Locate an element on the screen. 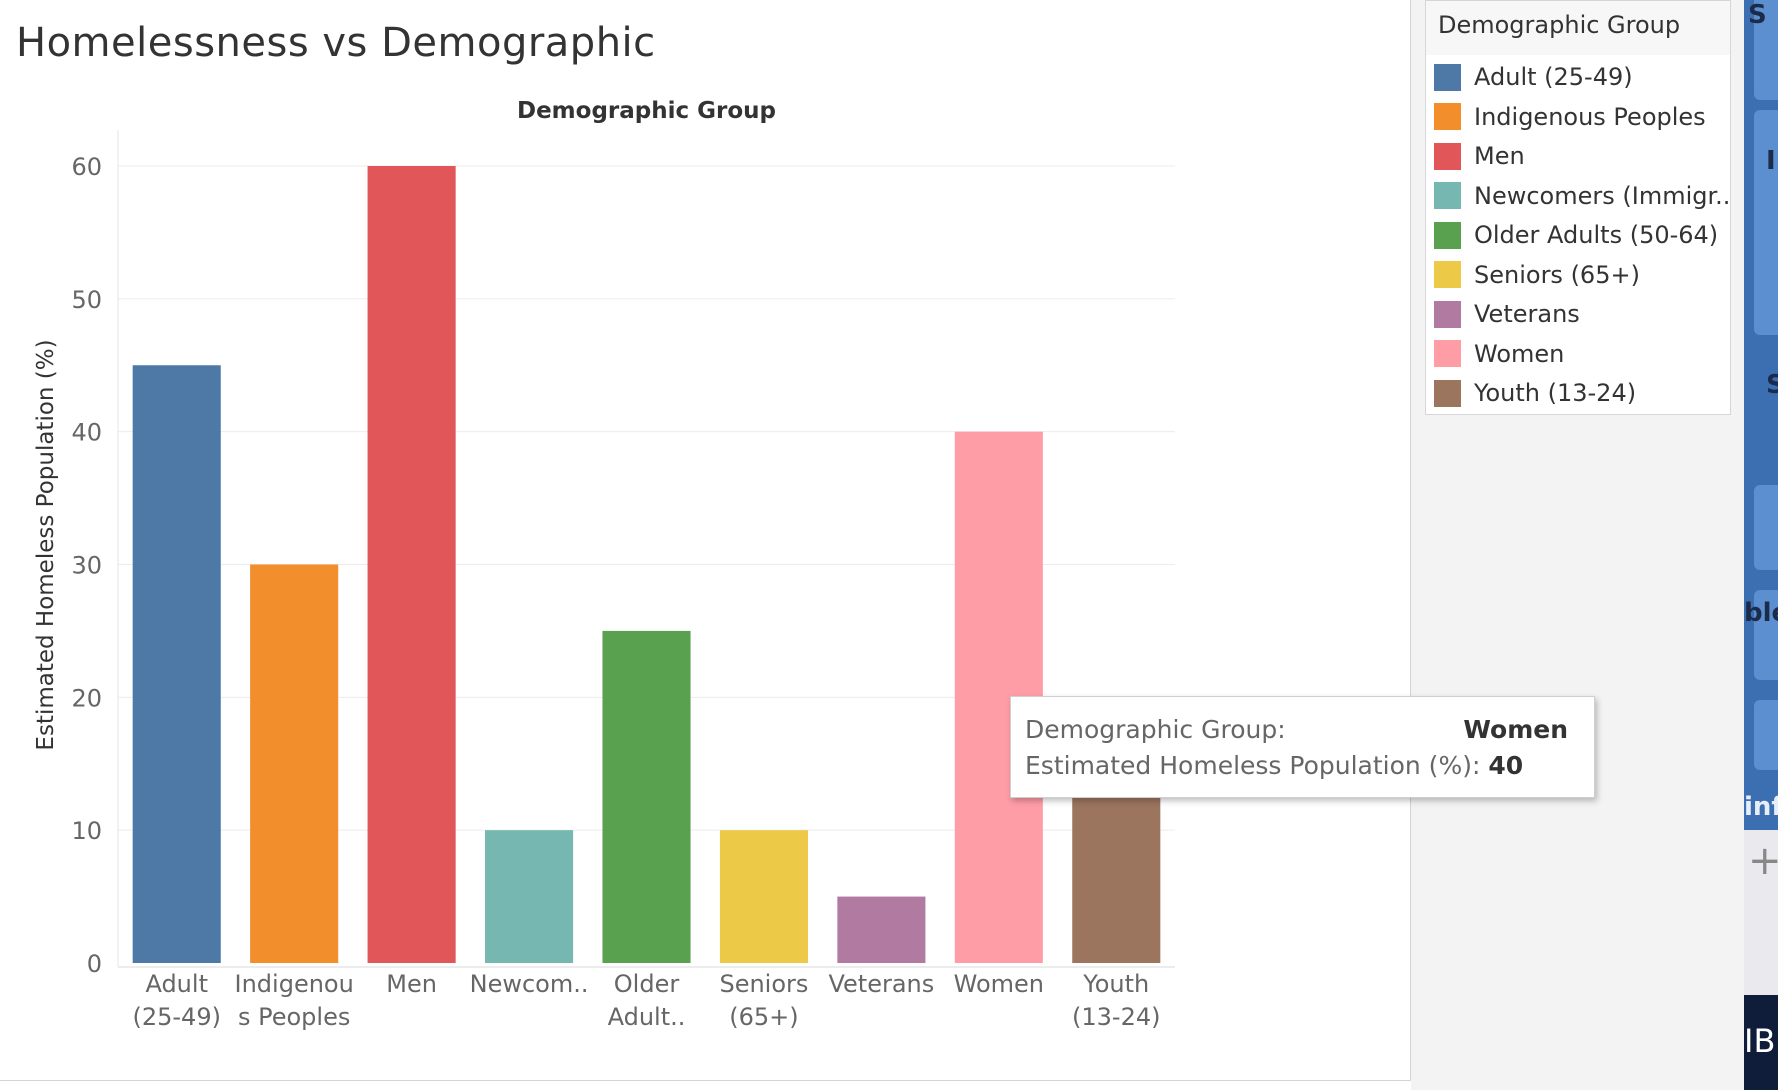 The image size is (1778, 1090). x-tick-label: Men is located at coordinates (411, 984).